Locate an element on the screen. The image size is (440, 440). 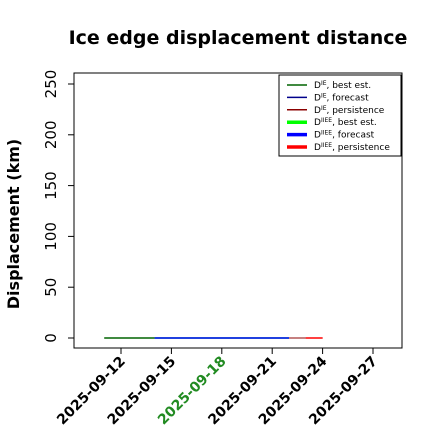
legend-entry: DIIEE, forecast is located at coordinates (344, 135).